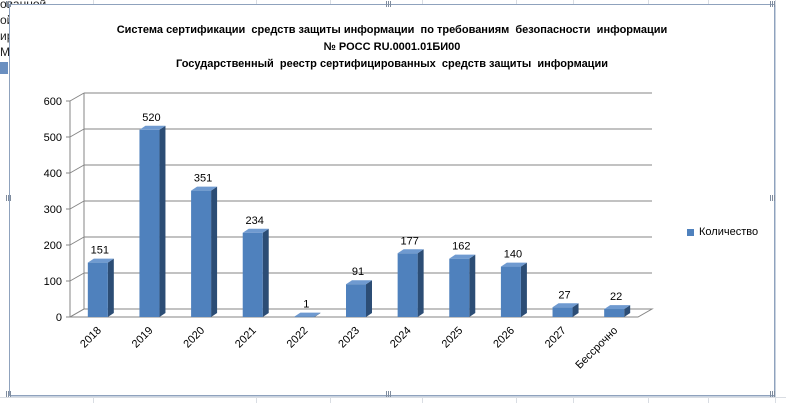 Image resolution: width=786 pixels, height=403 pixels. What do you see at coordinates (194, 338) in the screenshot?
I see `x-tick-label: 2020` at bounding box center [194, 338].